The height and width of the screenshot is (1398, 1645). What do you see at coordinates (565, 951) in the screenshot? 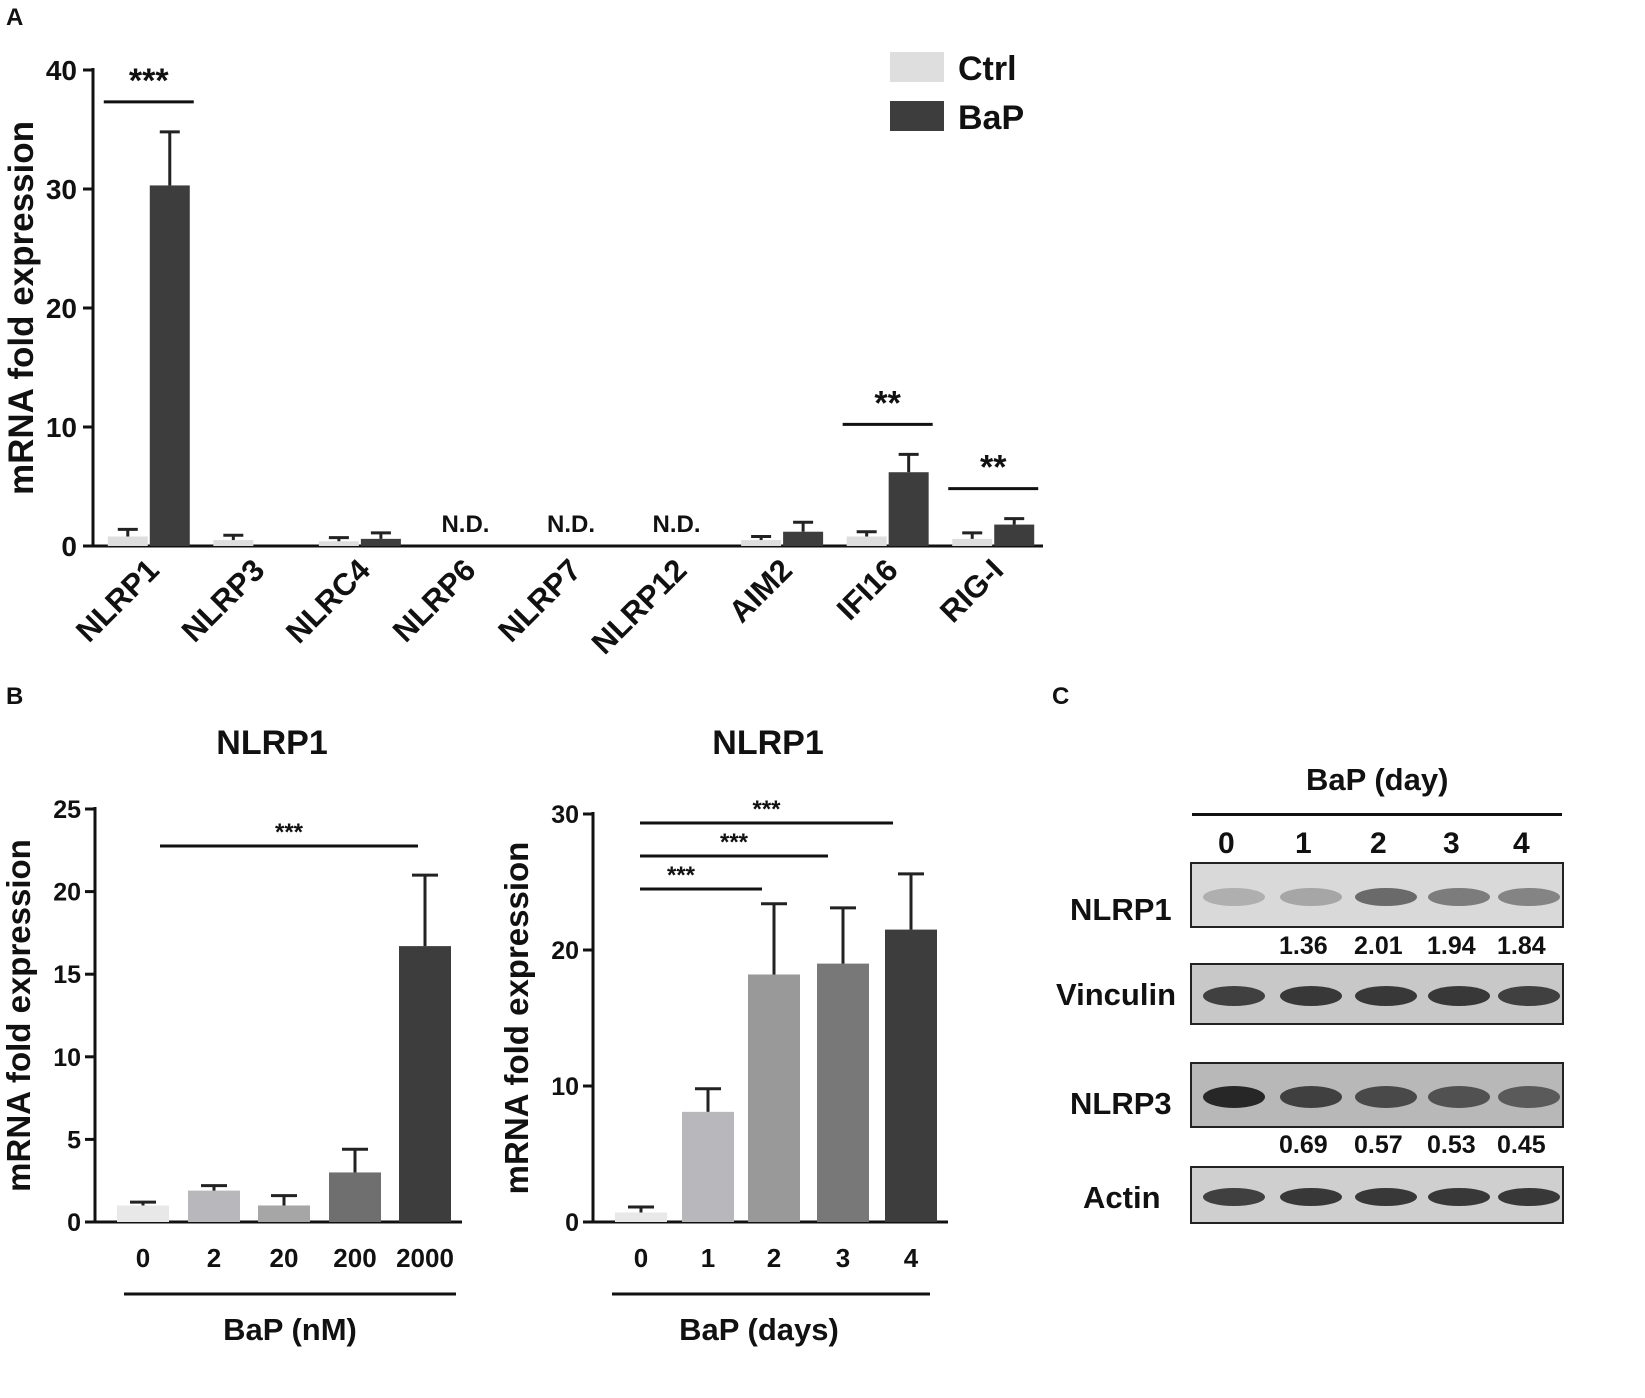
I see `b2-y-tick-label: 20` at bounding box center [565, 951].